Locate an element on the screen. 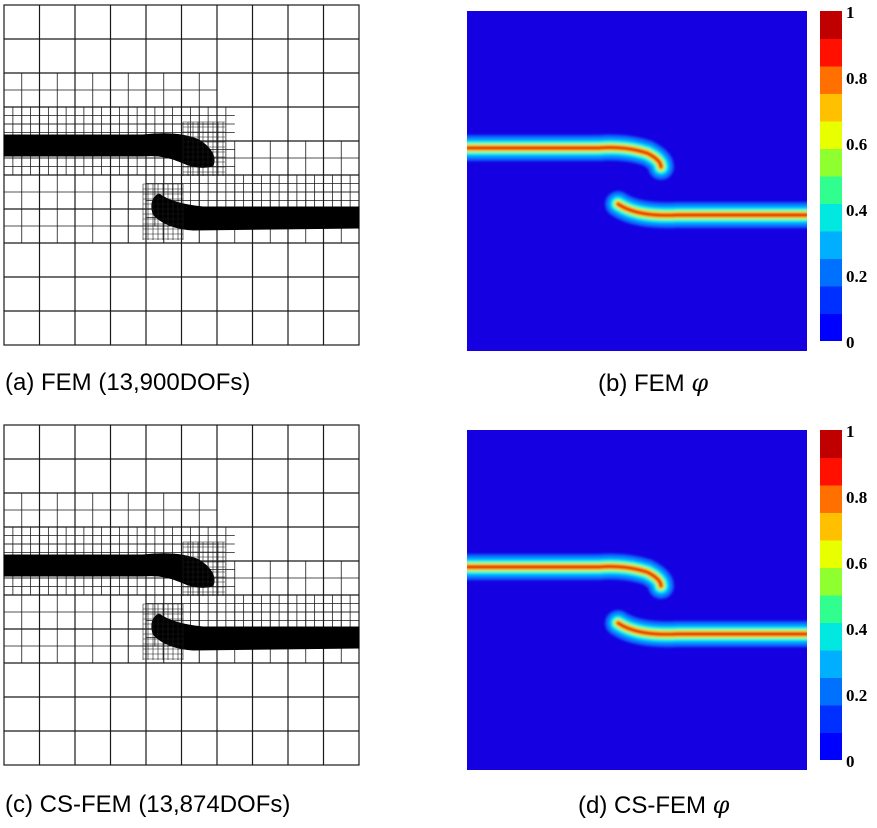 The width and height of the screenshot is (877, 828). colorbar-csfem is located at coordinates (831, 595).